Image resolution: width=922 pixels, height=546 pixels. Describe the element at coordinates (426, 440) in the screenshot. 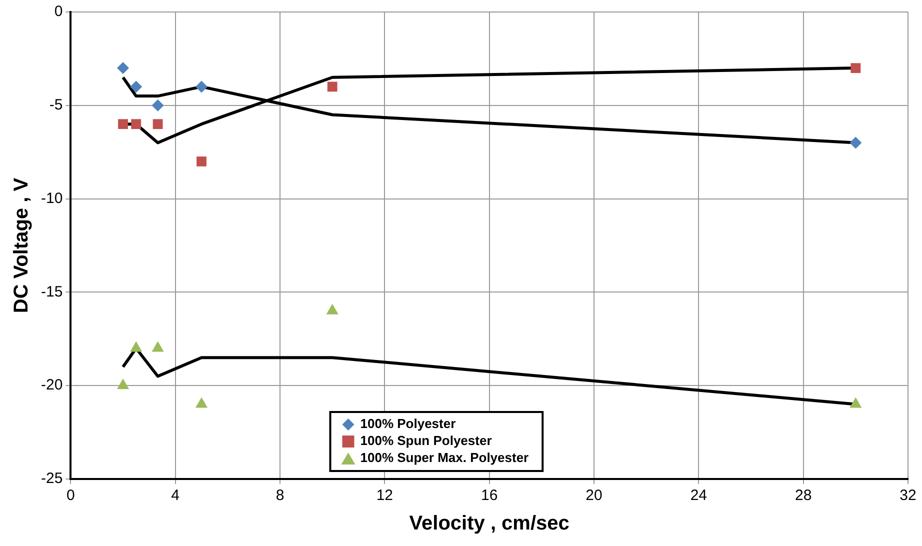

I see `legend-label: 100% Spun Polyester` at that location.